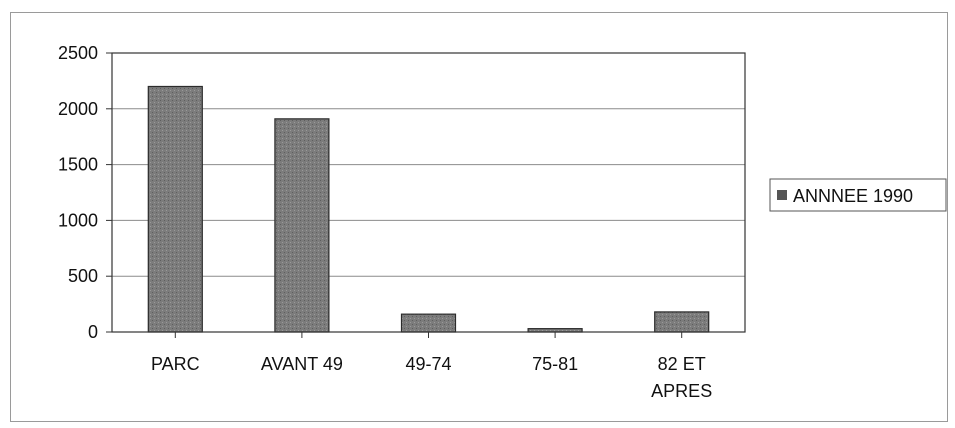  What do you see at coordinates (431, 377) in the screenshot?
I see `category-labels: PARC AVANT 49 49-74 75-81 82 ET APRES` at bounding box center [431, 377].